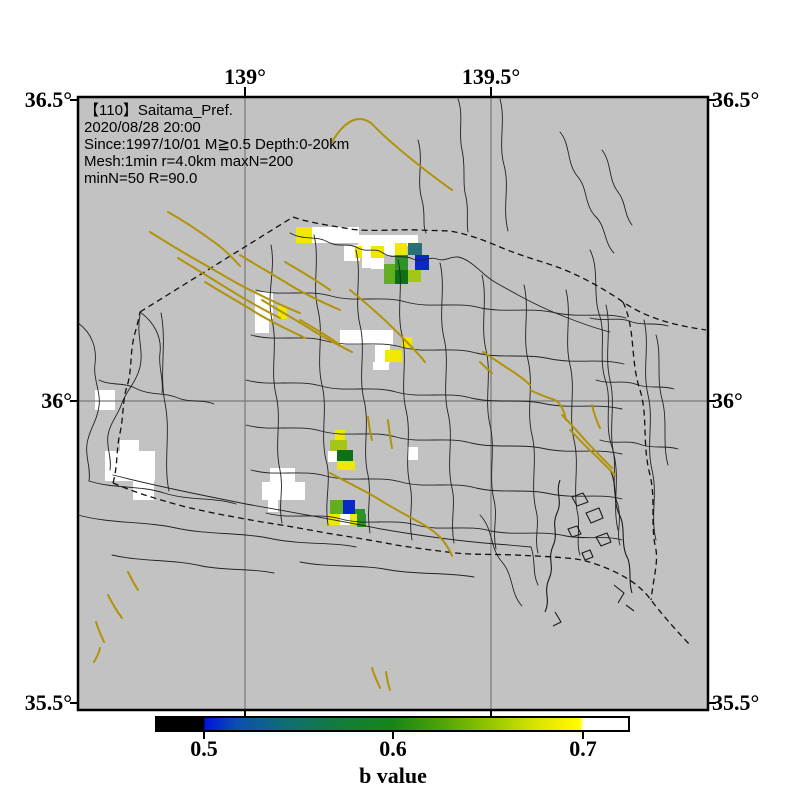  What do you see at coordinates (736, 99) in the screenshot?
I see `lat-label-right-36-5: 36.5°` at bounding box center [736, 99].